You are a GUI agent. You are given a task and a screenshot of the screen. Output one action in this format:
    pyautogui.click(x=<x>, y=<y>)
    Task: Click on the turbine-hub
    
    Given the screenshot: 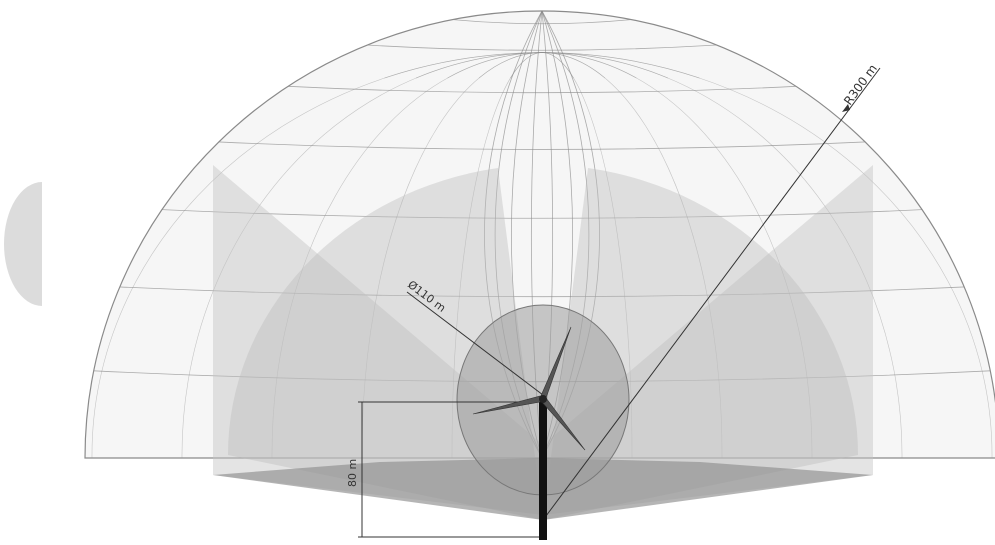 What is the action you would take?
    pyautogui.click(x=543, y=399)
    